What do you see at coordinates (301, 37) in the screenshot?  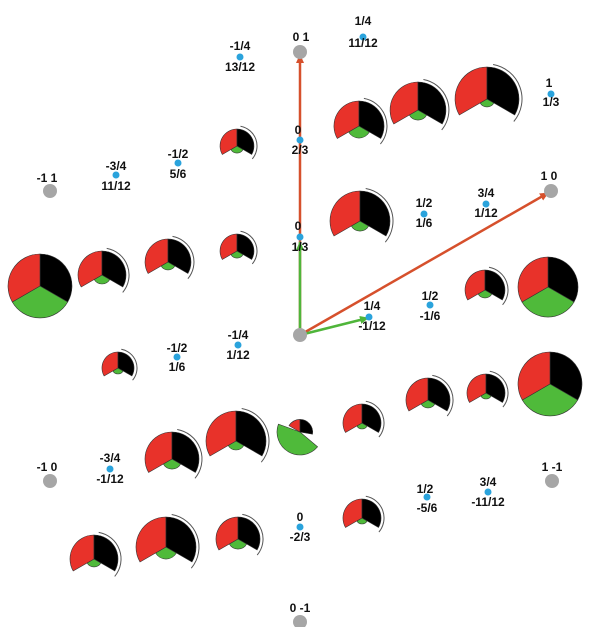 I see `lattice-label: 0 1` at bounding box center [301, 37].